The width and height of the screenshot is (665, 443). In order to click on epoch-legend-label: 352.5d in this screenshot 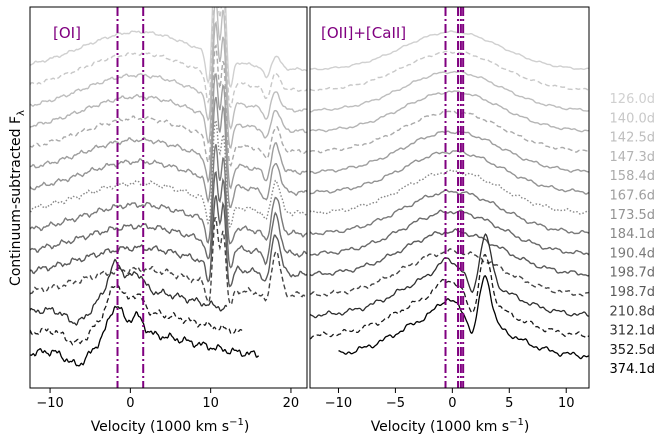, I will do `click(632, 350)`.